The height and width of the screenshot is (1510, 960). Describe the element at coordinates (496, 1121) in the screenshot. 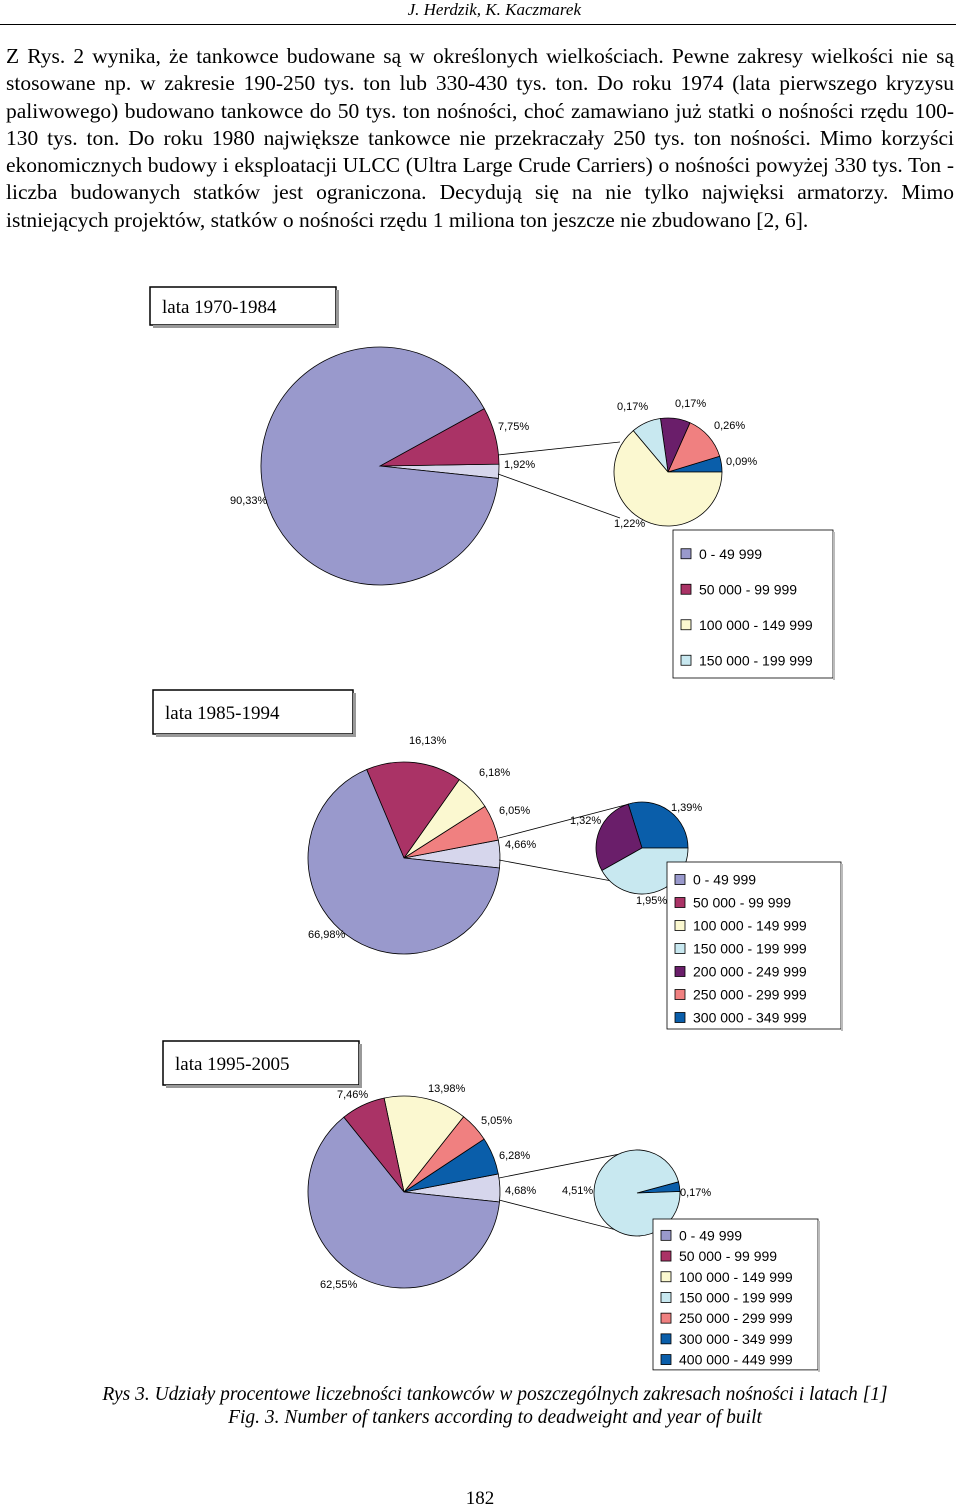

I see `chart3-label-250k: 5,05%` at that location.